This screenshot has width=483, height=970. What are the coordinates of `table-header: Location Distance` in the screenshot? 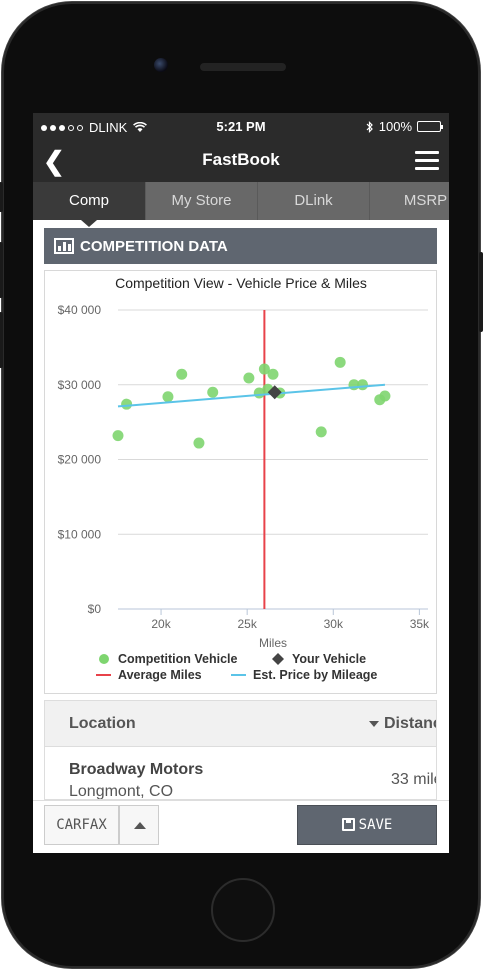 It's located at (240, 724).